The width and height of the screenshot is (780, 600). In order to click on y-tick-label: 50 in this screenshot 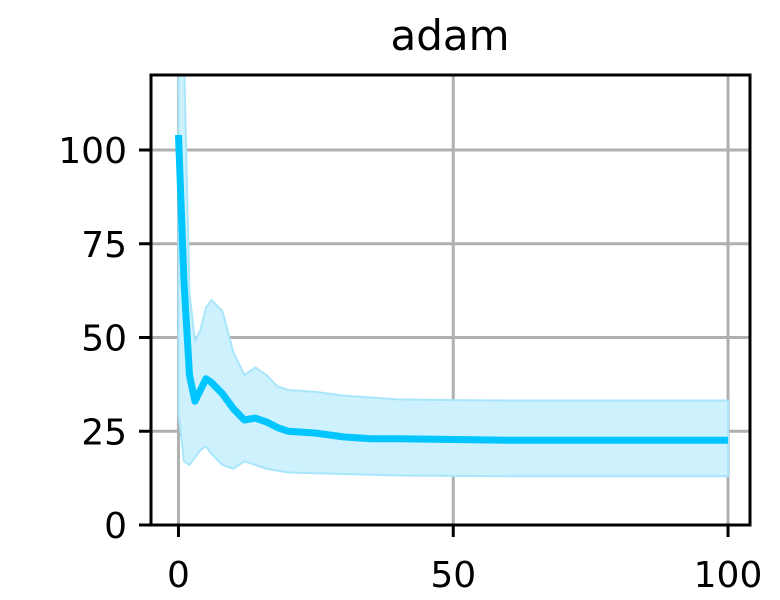, I will do `click(104, 339)`.